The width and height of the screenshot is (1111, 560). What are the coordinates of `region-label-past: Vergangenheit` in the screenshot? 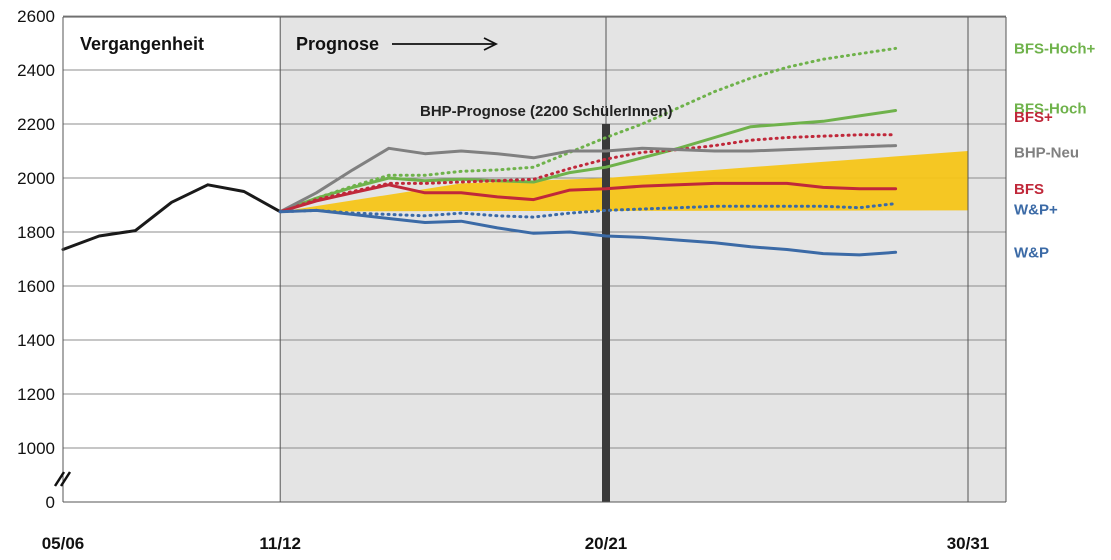 It's located at (142, 44).